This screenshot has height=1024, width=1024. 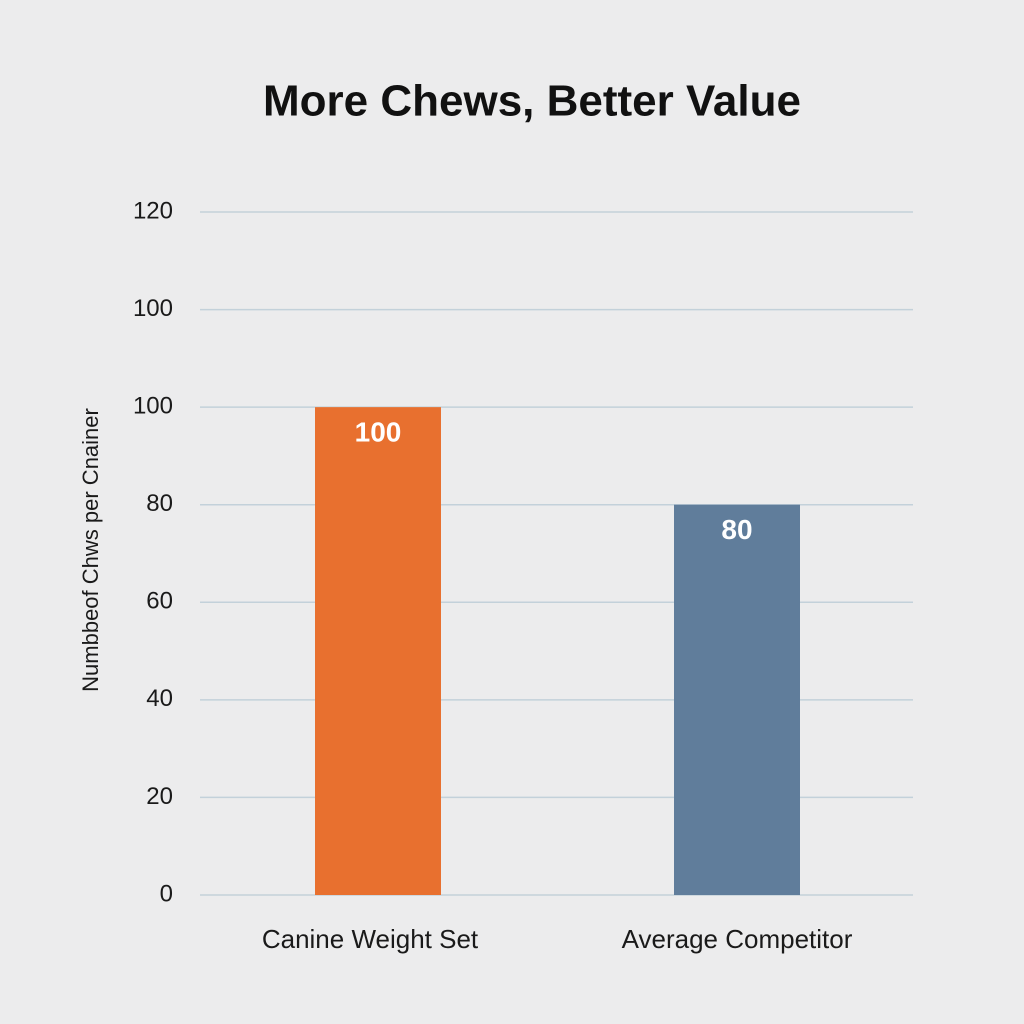 What do you see at coordinates (378, 432) in the screenshot?
I see `value-label: 100` at bounding box center [378, 432].